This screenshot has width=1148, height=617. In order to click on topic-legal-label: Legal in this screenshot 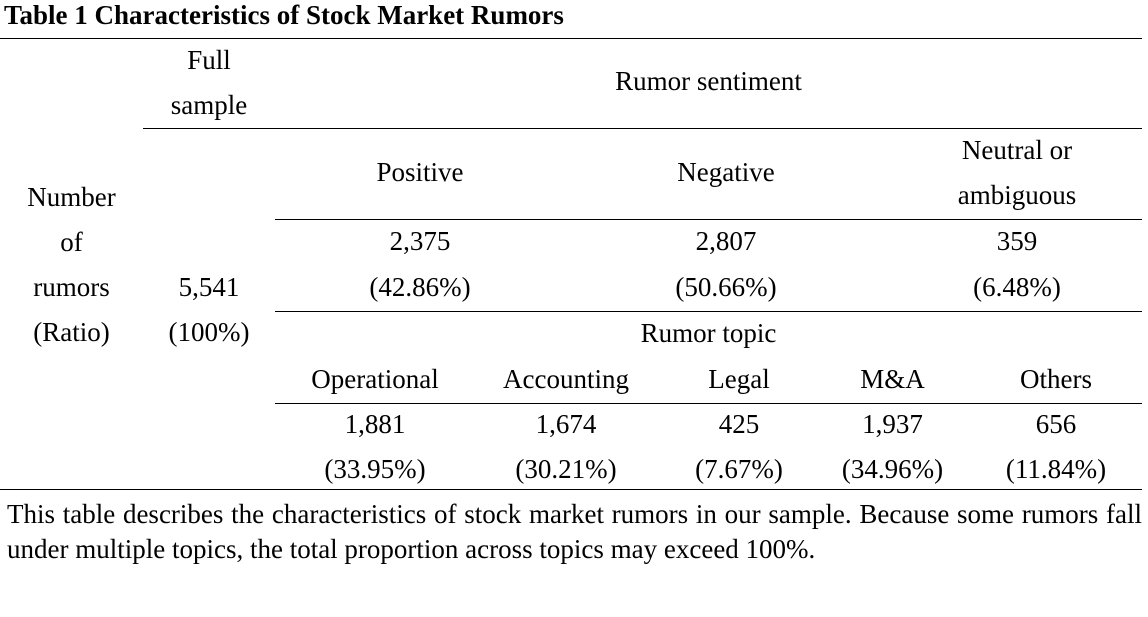, I will do `click(739, 379)`.